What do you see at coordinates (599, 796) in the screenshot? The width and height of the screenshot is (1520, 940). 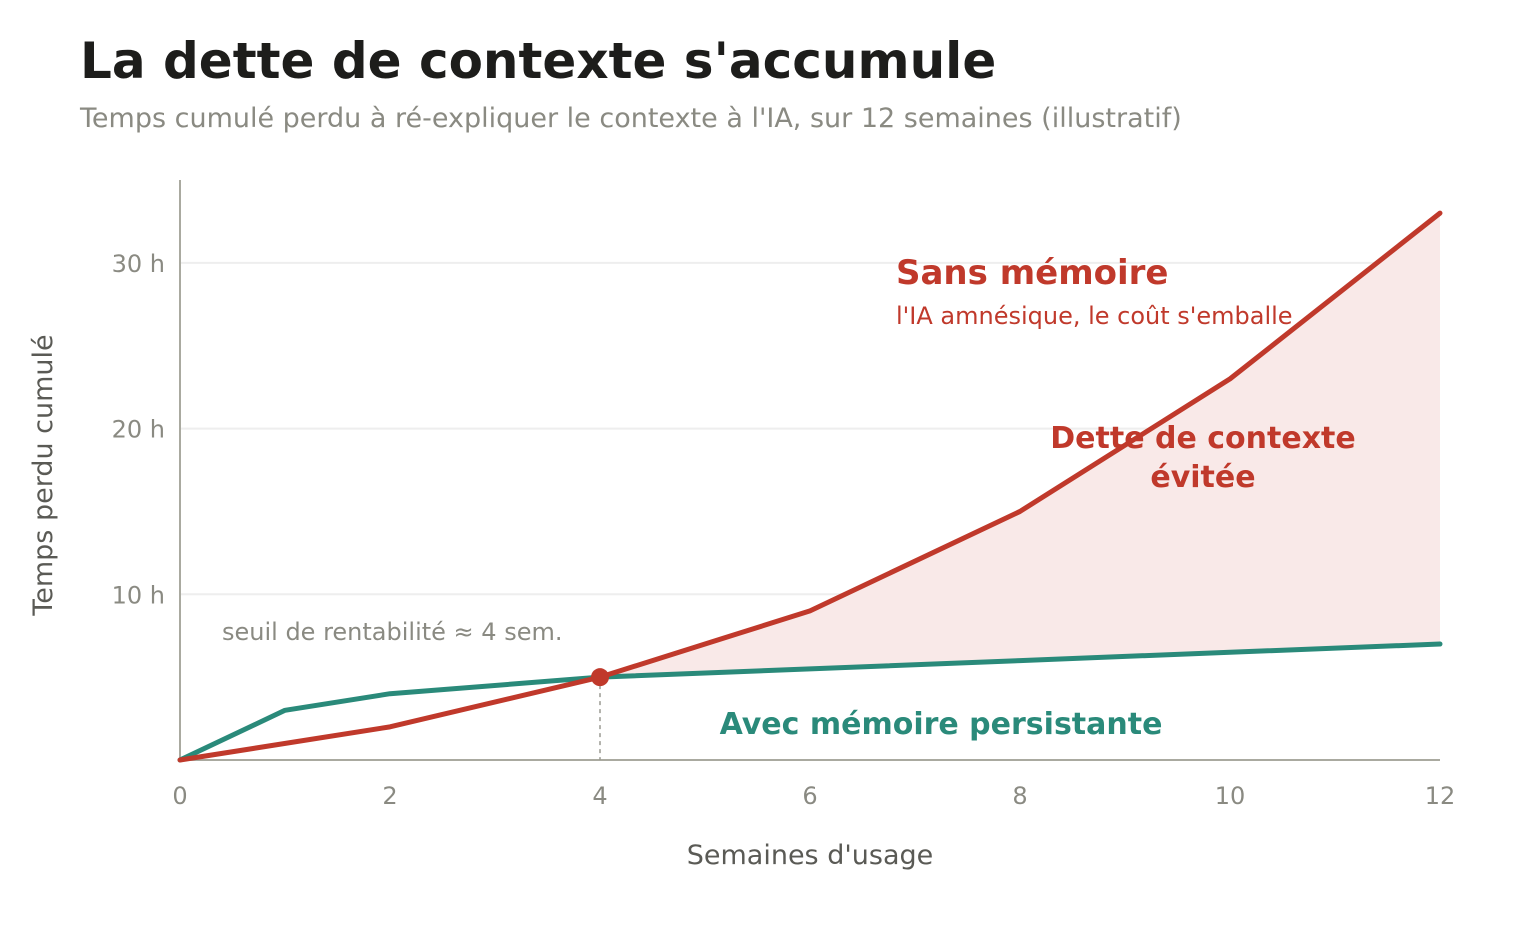 I see `x-tick-label: 4` at bounding box center [599, 796].